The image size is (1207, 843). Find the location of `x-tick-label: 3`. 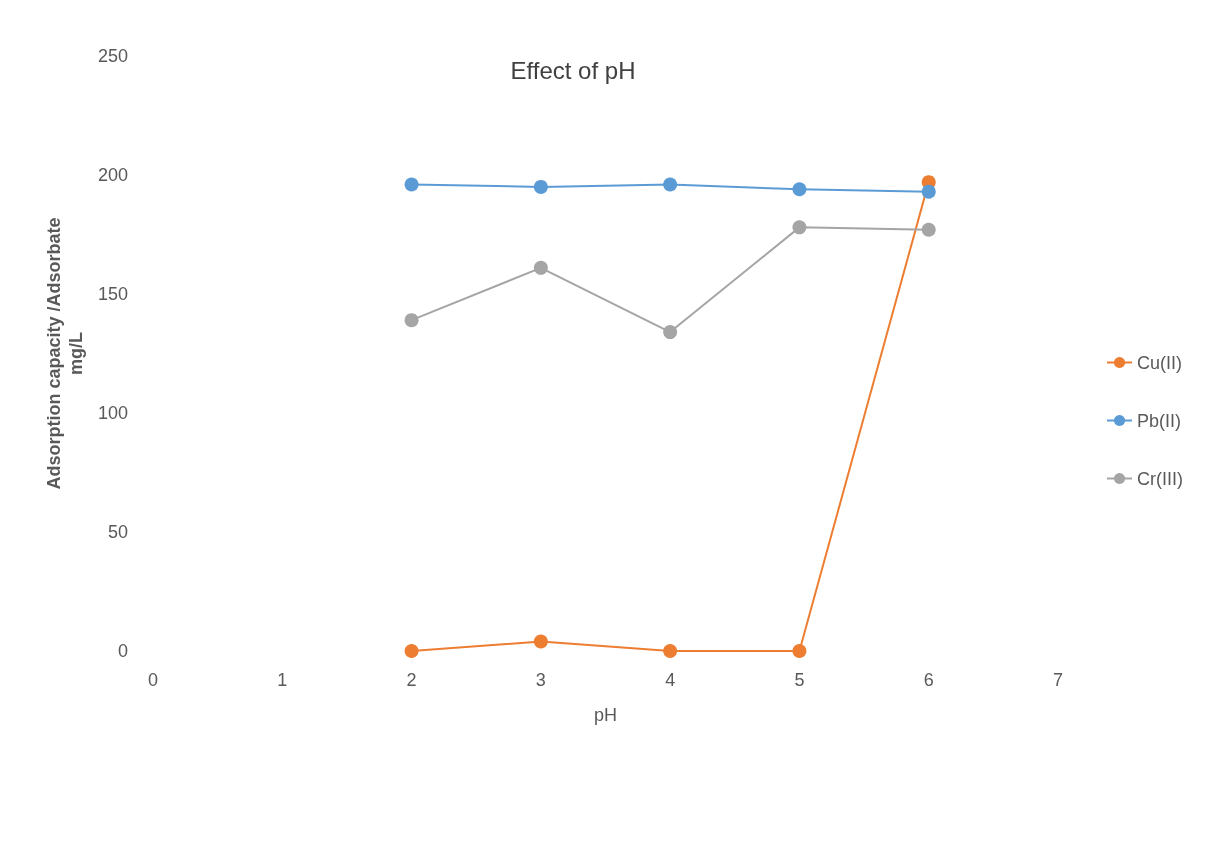

x-tick-label: 3 is located at coordinates (540, 680).